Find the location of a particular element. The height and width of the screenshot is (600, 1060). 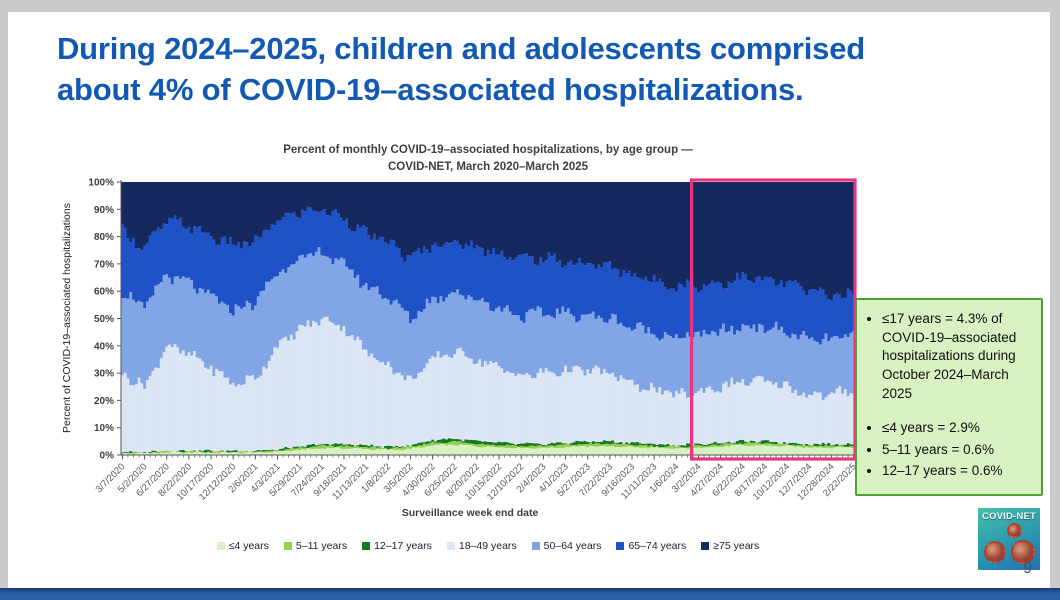

legend-label: 65–74 years is located at coordinates (657, 546).